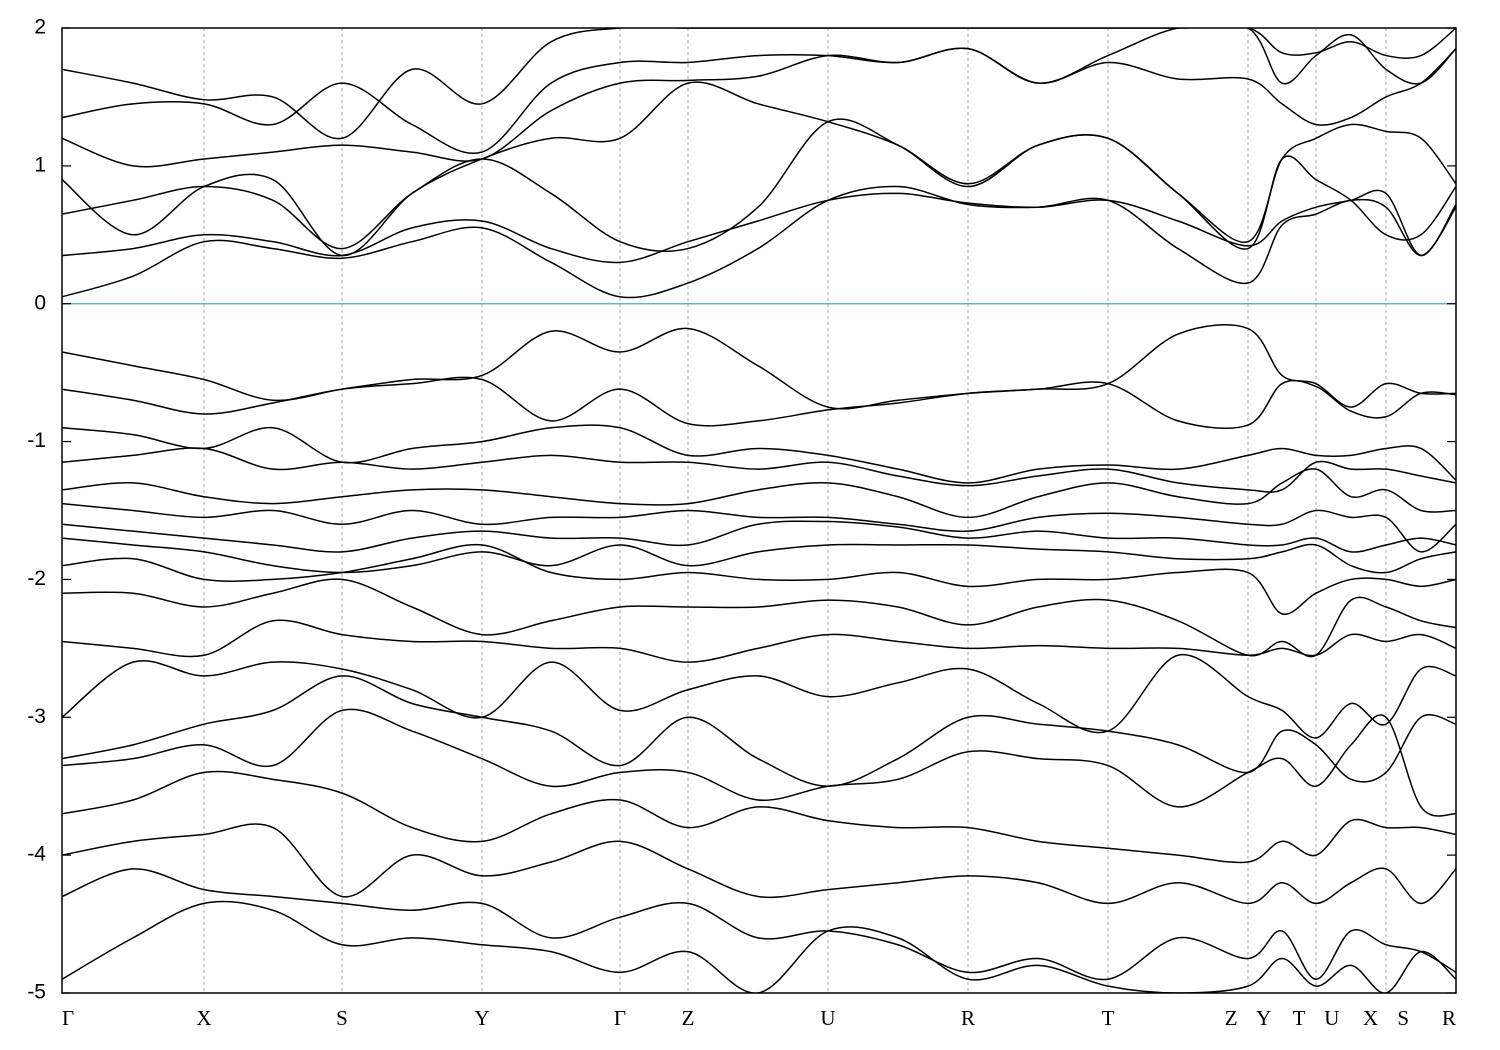 This screenshot has height=1050, width=1500. Describe the element at coordinates (36, 992) in the screenshot. I see `y-tick-label: -5` at that location.